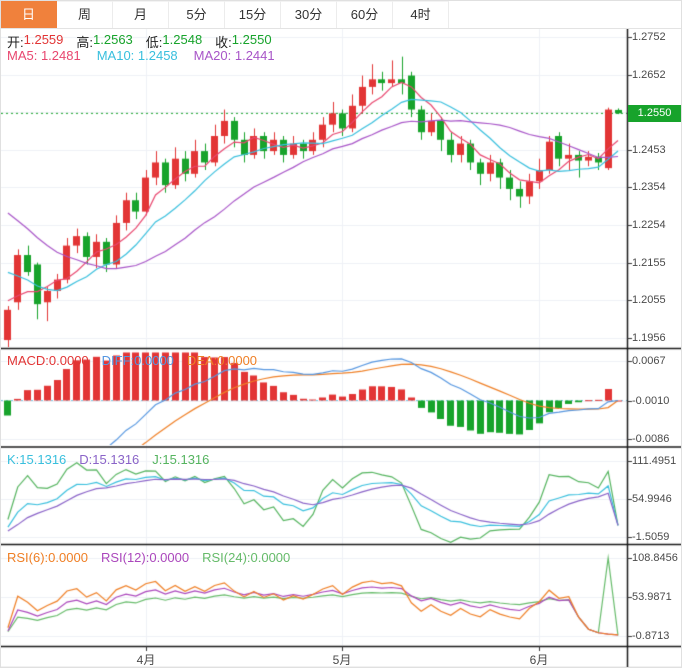 This screenshot has width=682, height=668. I want to click on kdj-axis-tick: 111.4951, so click(654, 461).